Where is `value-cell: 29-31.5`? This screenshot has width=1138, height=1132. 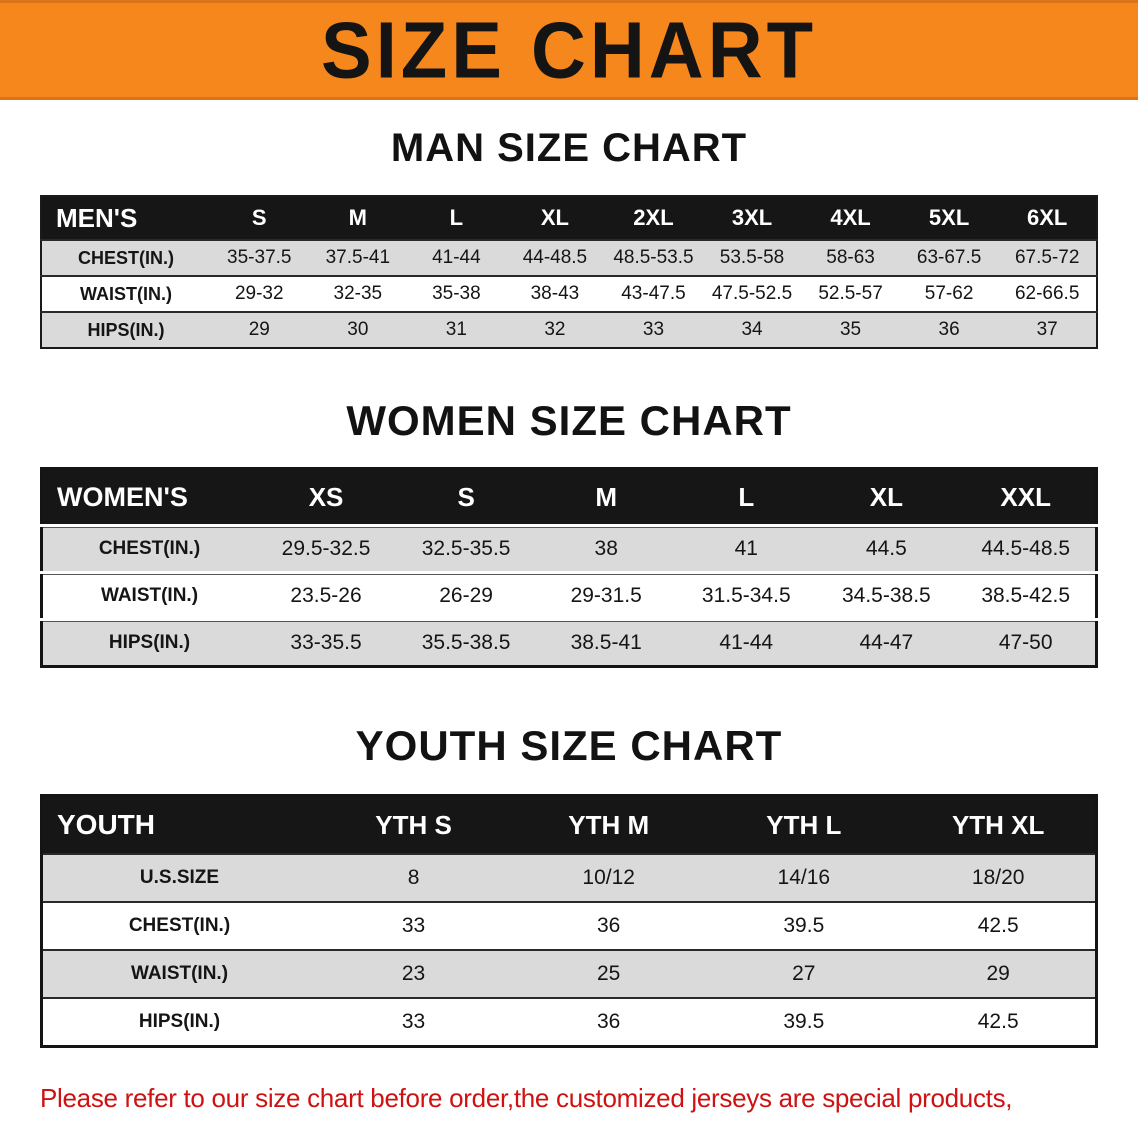
value-cell: 29-31.5 is located at coordinates (606, 595).